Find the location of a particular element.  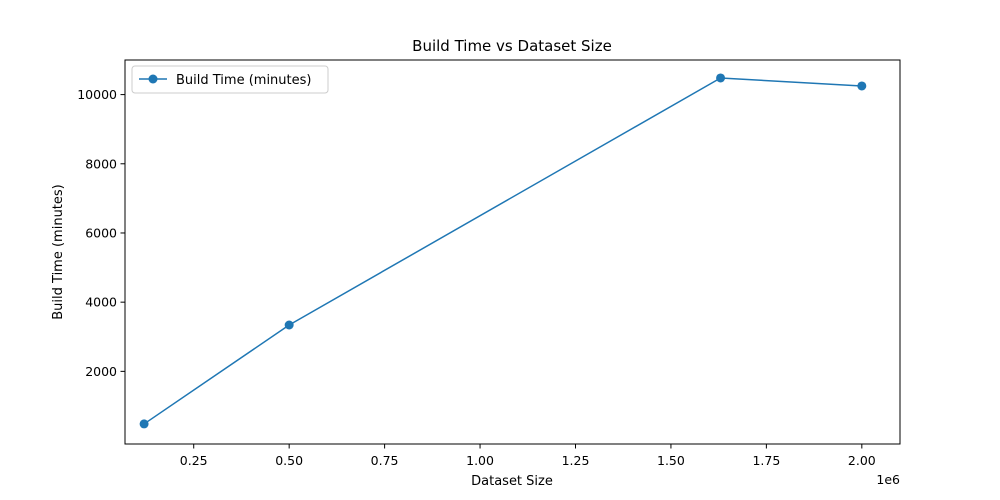

y-tick-label: 8000 is located at coordinates (101, 163).